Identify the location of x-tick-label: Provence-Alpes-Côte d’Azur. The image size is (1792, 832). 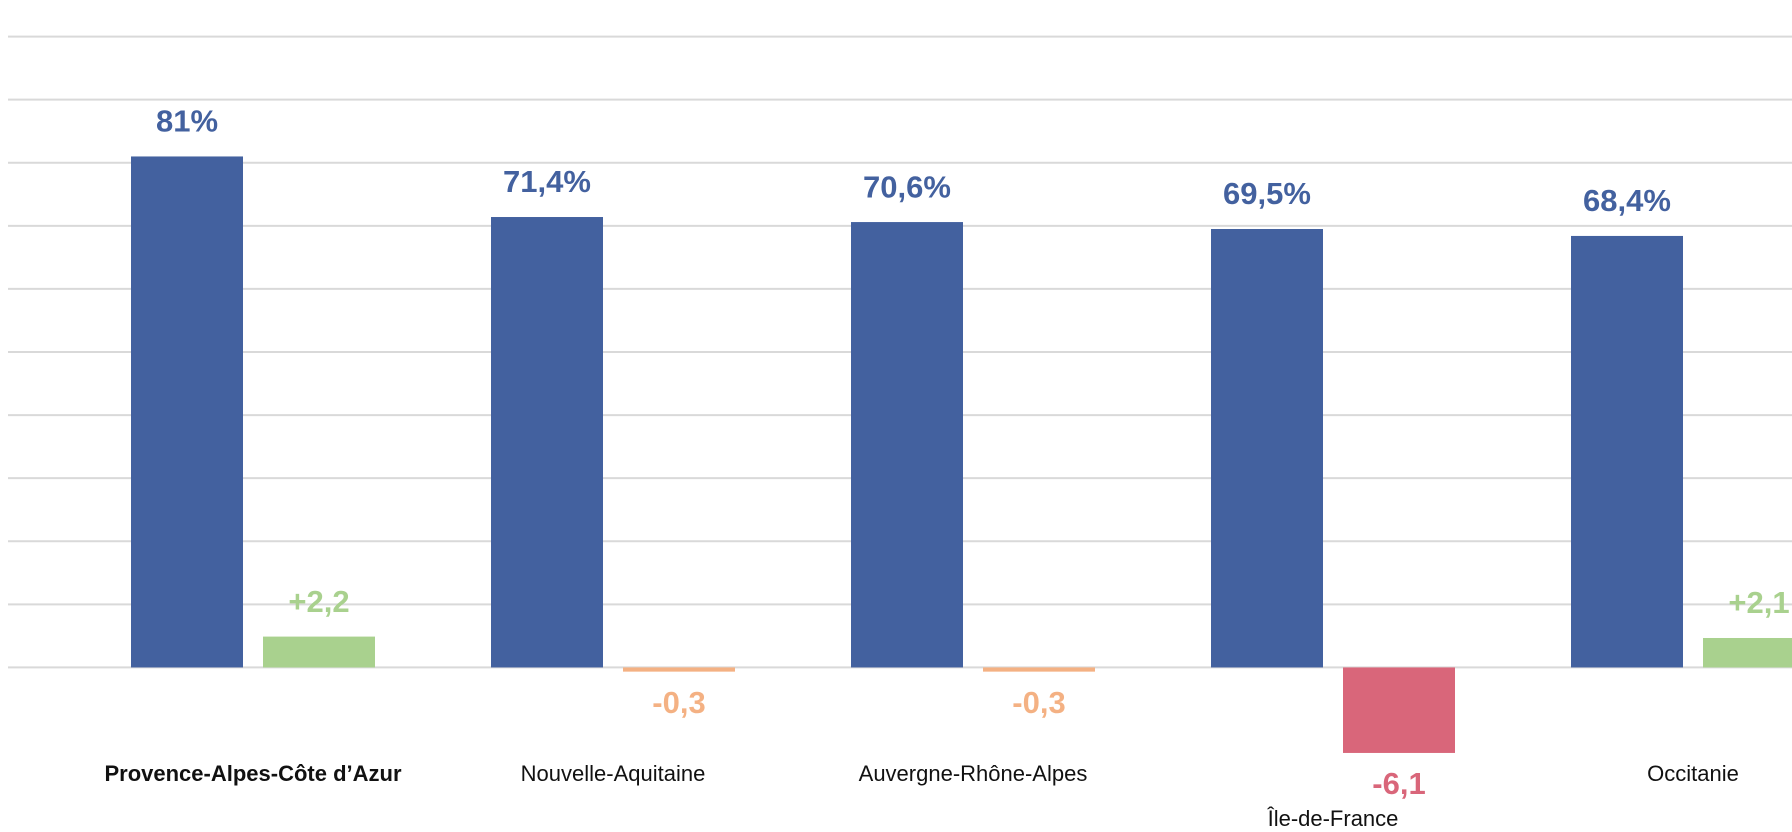
(252, 773).